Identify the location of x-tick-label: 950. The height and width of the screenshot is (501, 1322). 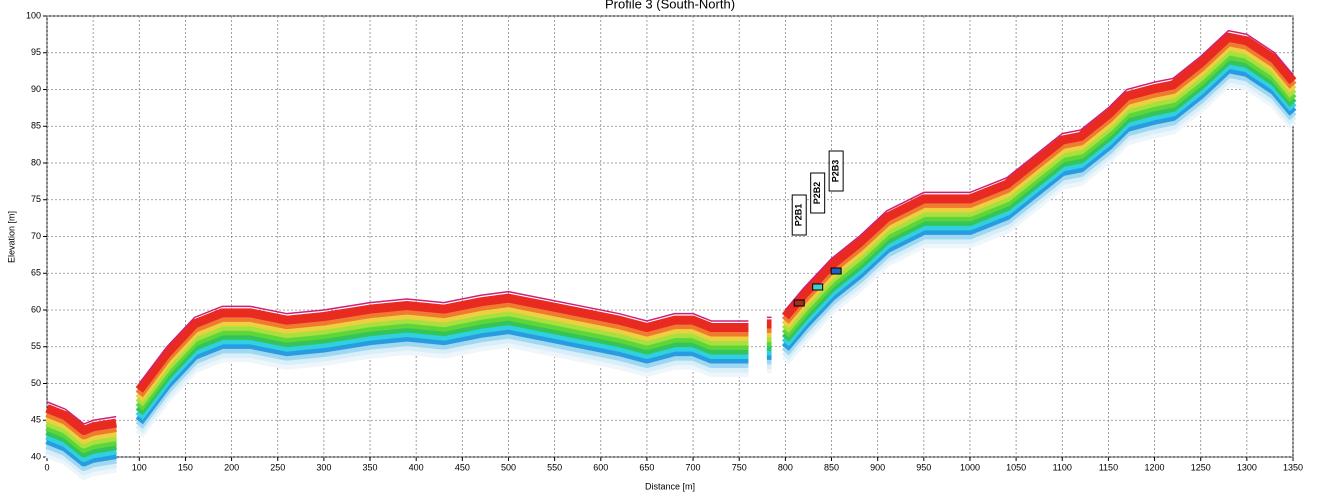
(923, 467).